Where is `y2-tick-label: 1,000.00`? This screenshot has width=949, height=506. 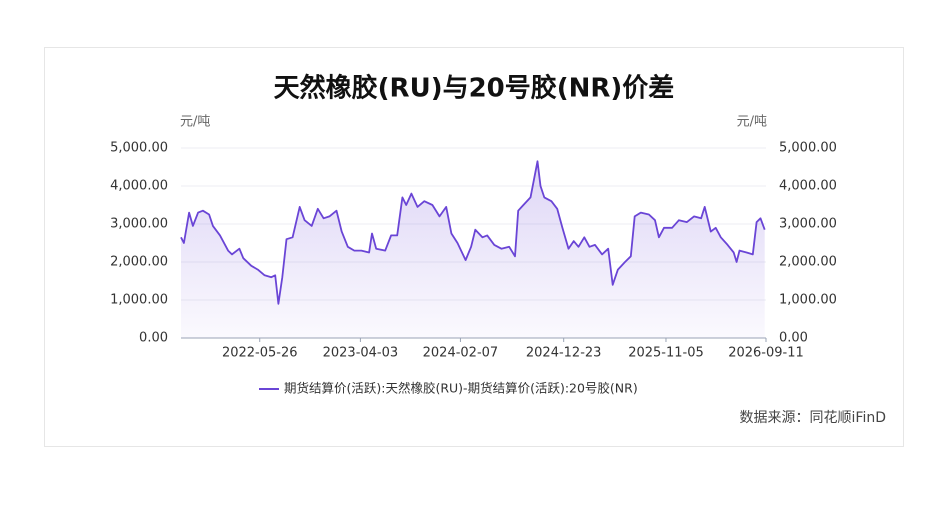
y2-tick-label: 1,000.00 is located at coordinates (808, 300).